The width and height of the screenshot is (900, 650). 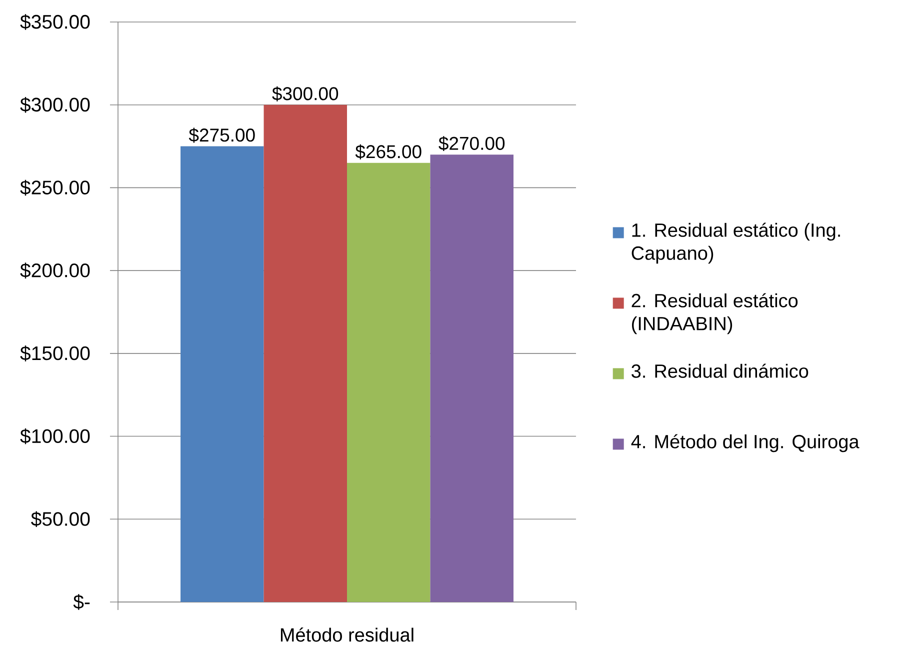 What do you see at coordinates (347, 635) in the screenshot?
I see `x-tick-label: Método residual` at bounding box center [347, 635].